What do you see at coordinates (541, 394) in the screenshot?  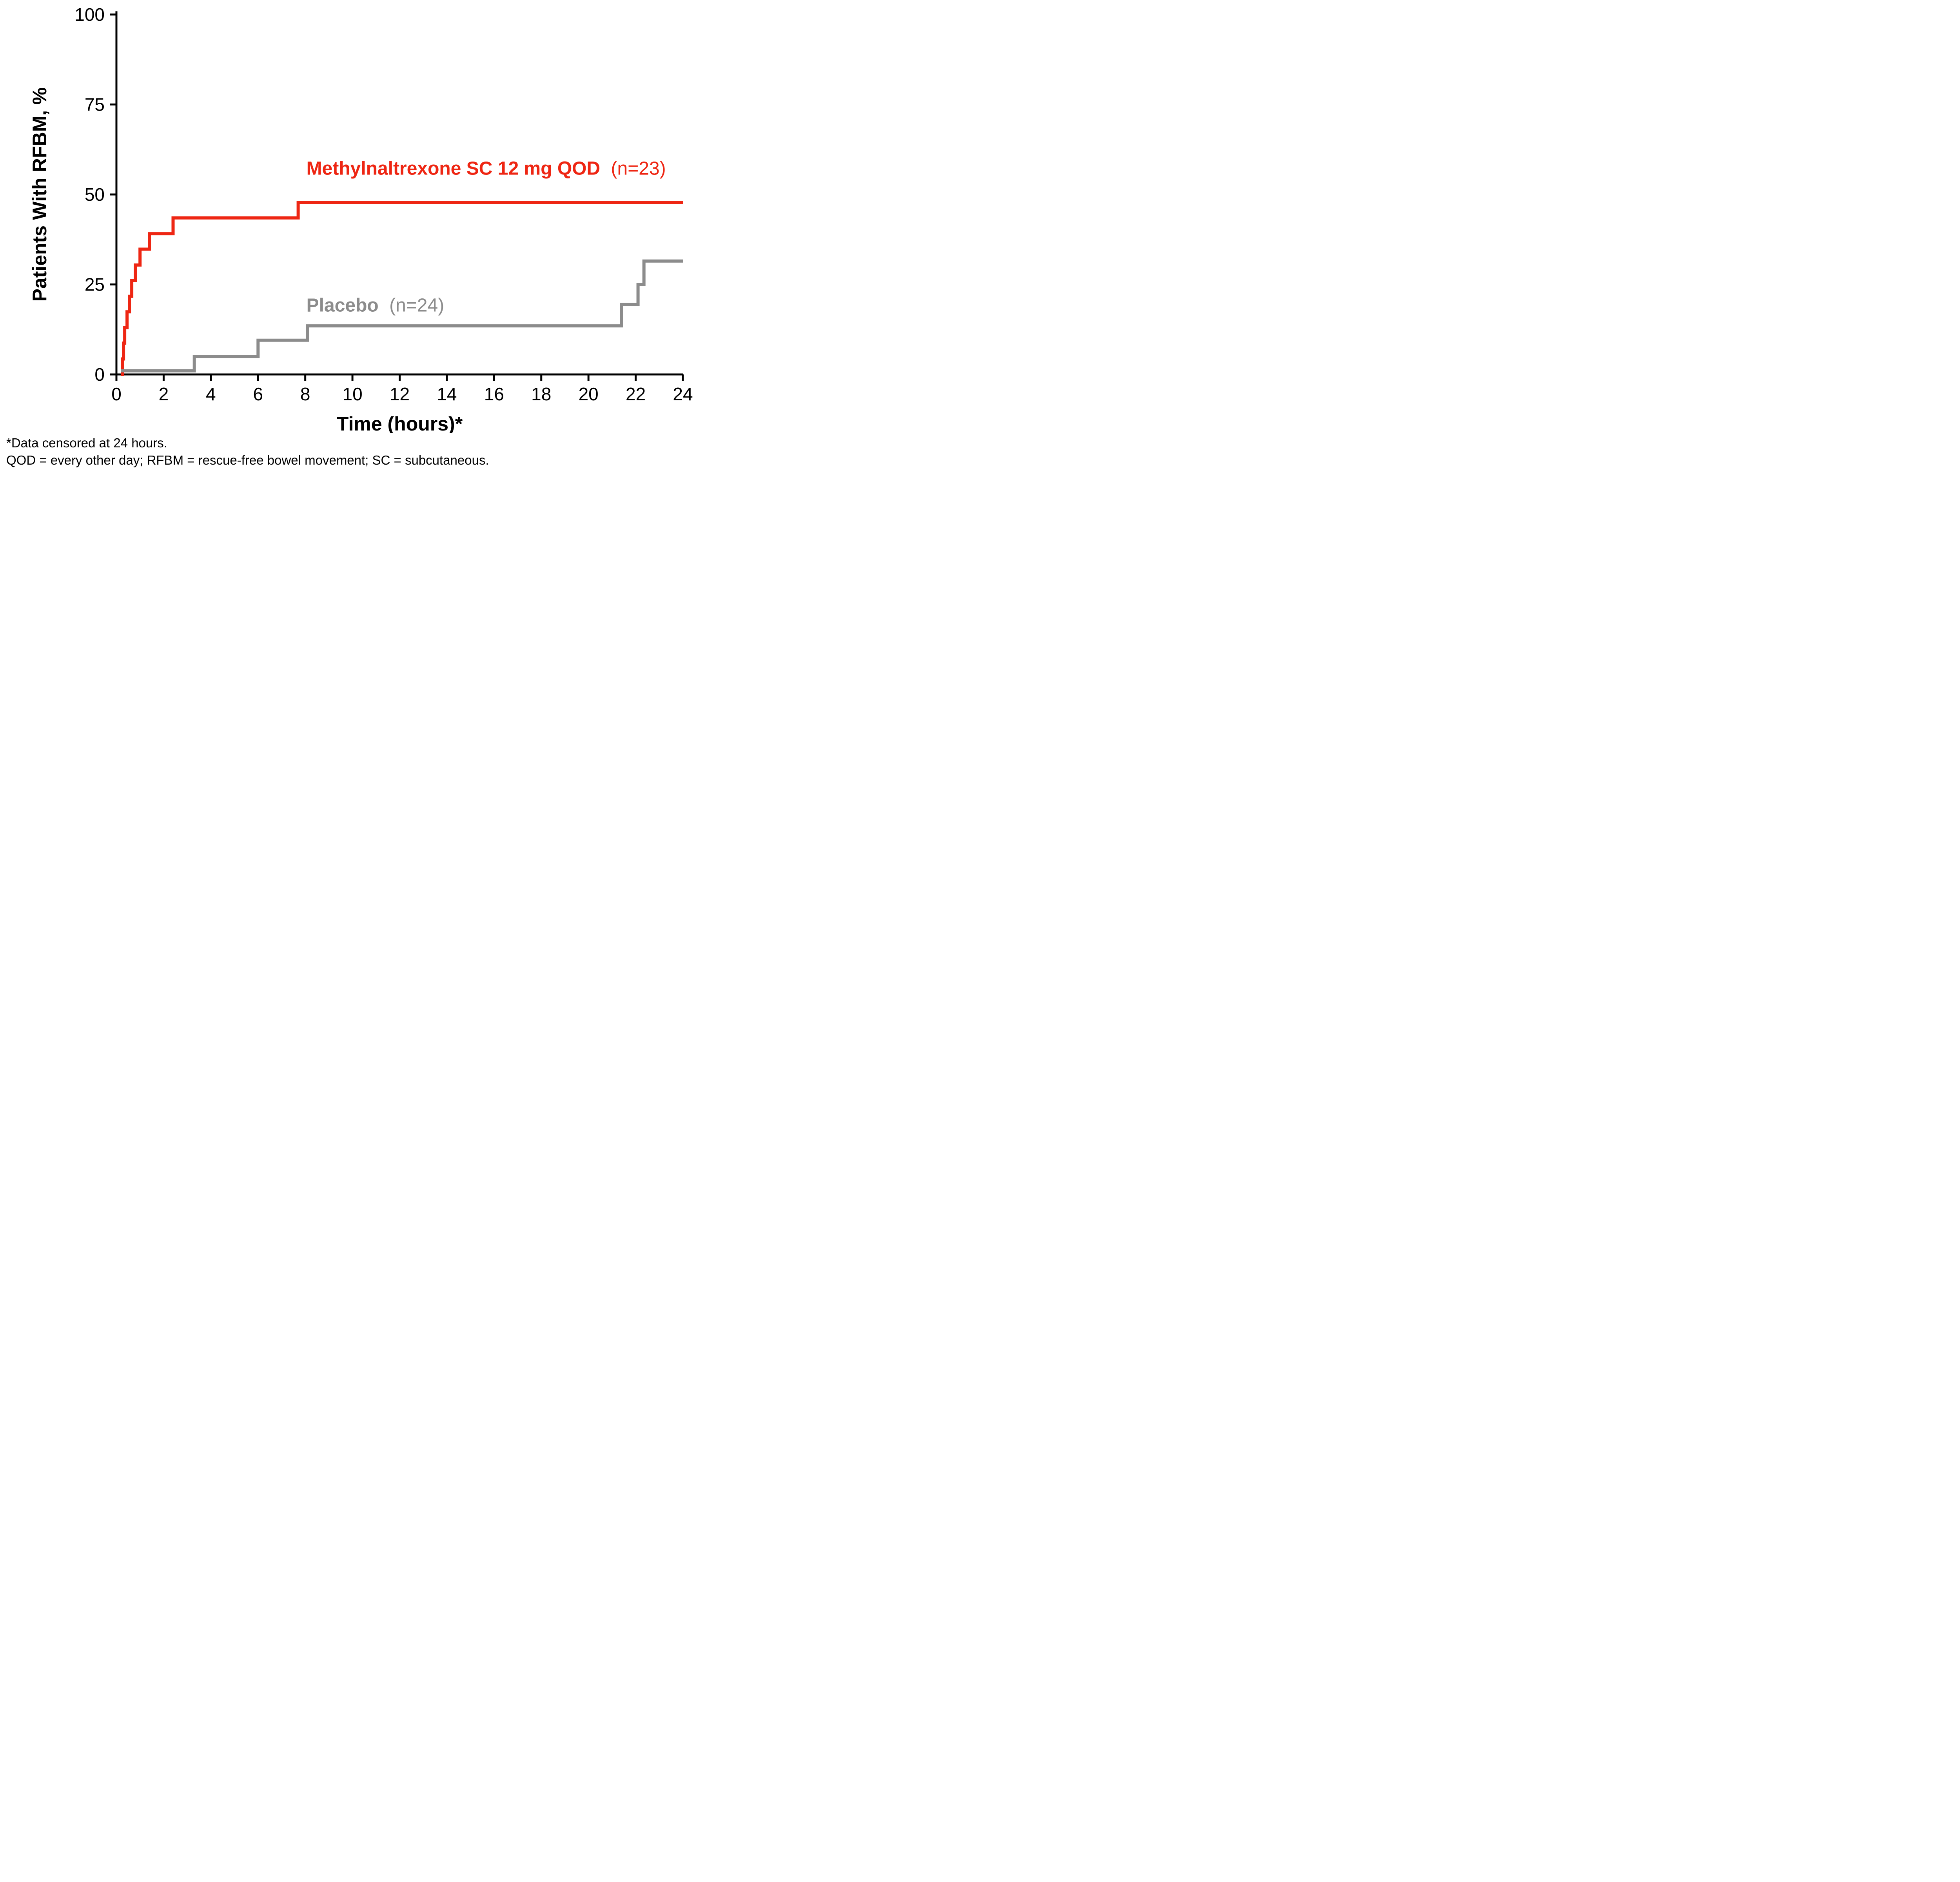 I see `x-tick-label: 18` at bounding box center [541, 394].